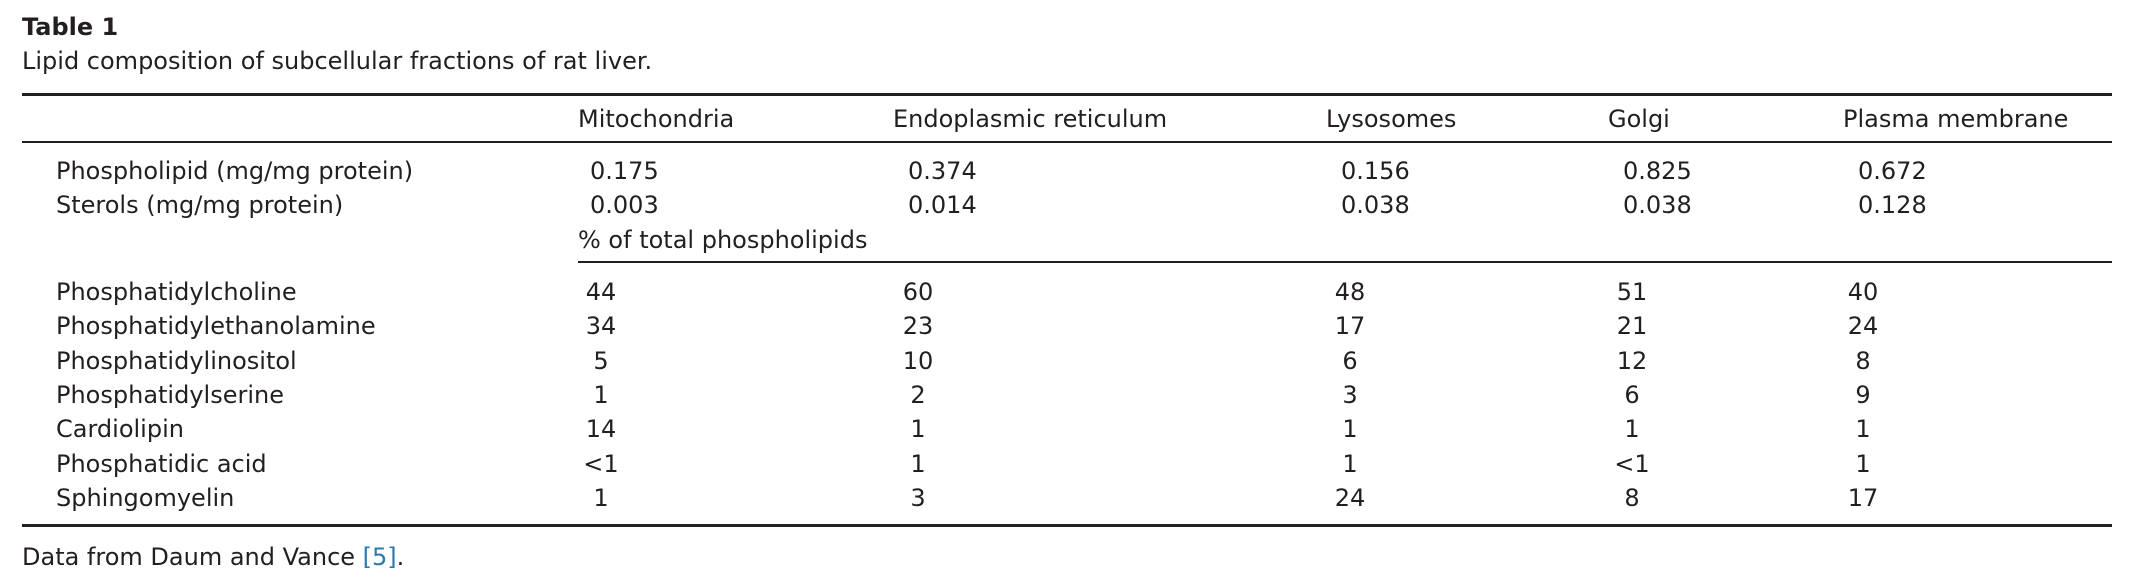 The width and height of the screenshot is (2134, 577). Describe the element at coordinates (918, 394) in the screenshot. I see `cell-phosphatidylserine-endoplasmic-reticulum: 2` at that location.